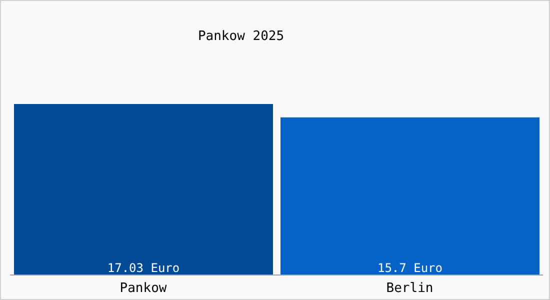 The image size is (550, 300). I want to click on data-label: 17.03 Euro, so click(143, 268).